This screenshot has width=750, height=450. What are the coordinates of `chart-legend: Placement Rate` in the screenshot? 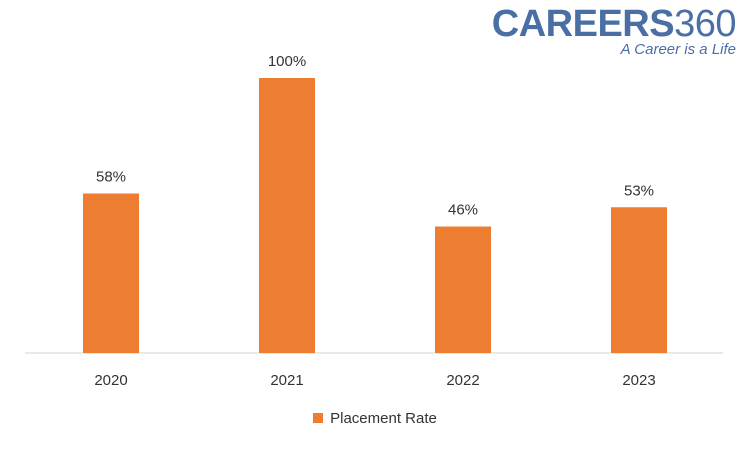 It's located at (375, 418).